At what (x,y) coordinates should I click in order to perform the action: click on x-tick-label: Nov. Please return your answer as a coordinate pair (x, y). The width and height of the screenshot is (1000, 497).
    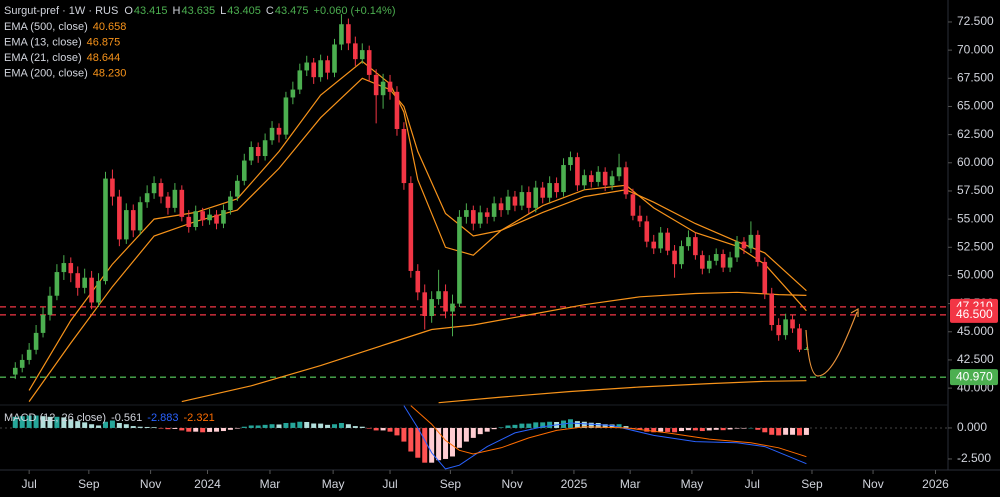
    Looking at the image, I should click on (511, 484).